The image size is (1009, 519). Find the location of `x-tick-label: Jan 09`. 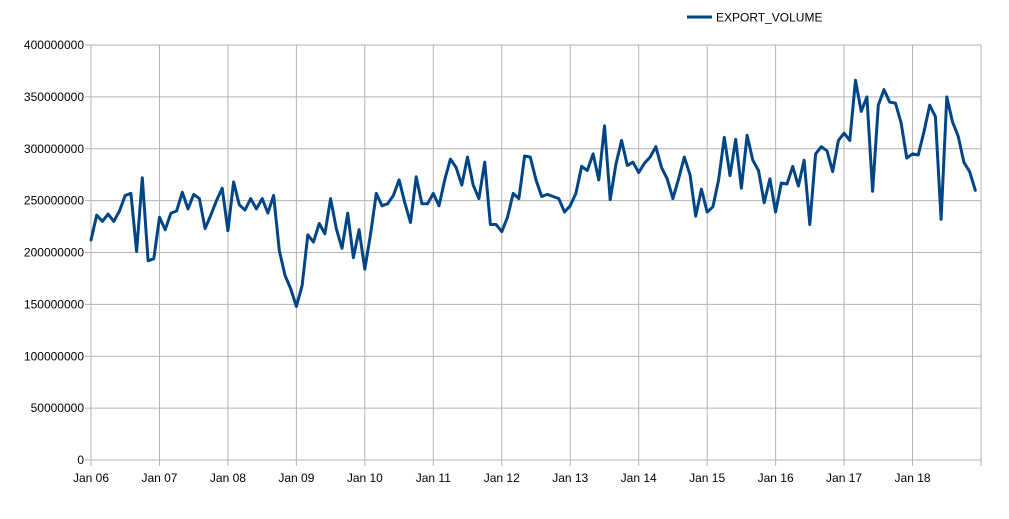

x-tick-label: Jan 09 is located at coordinates (296, 478).